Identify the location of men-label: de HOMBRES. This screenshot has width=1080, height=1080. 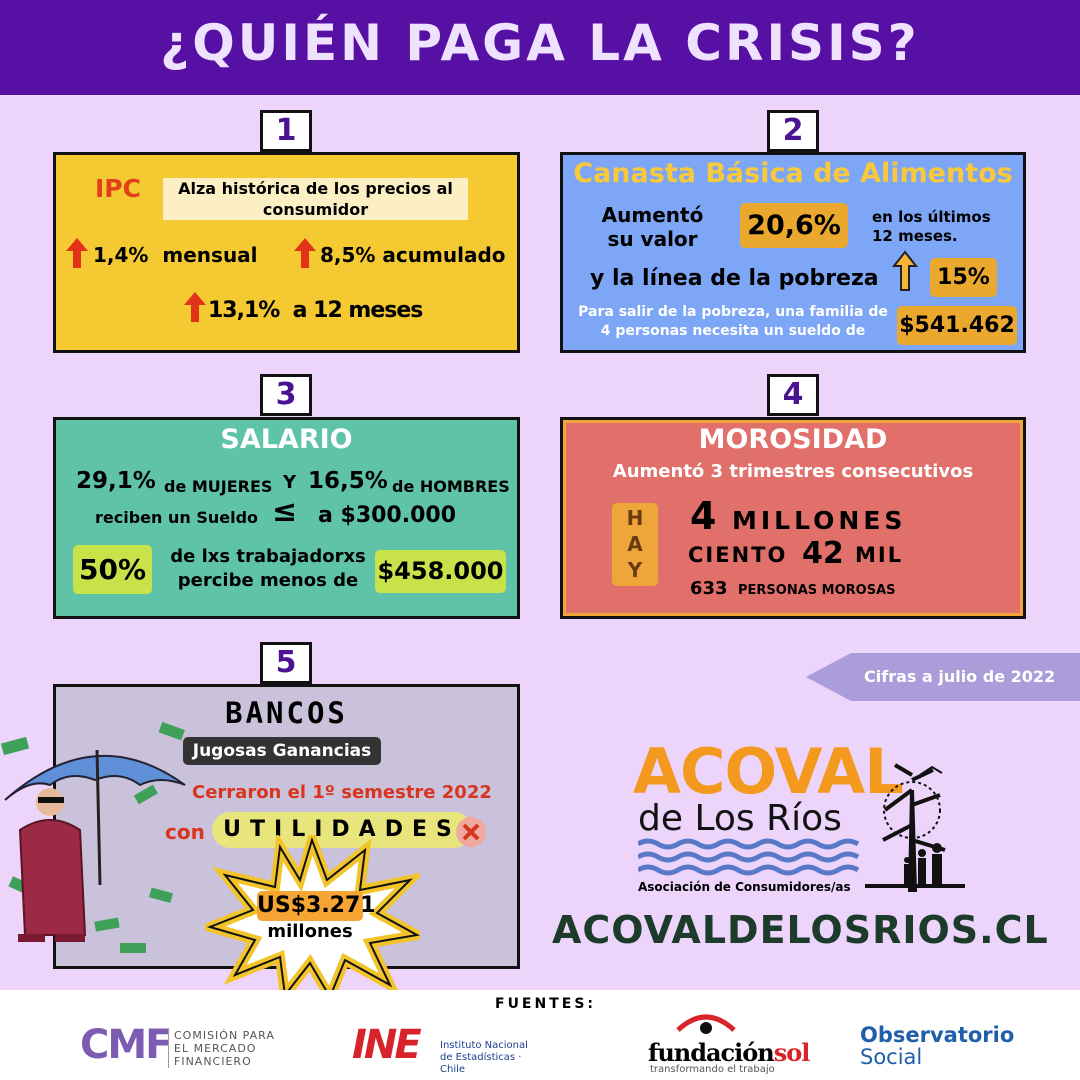
(451, 486).